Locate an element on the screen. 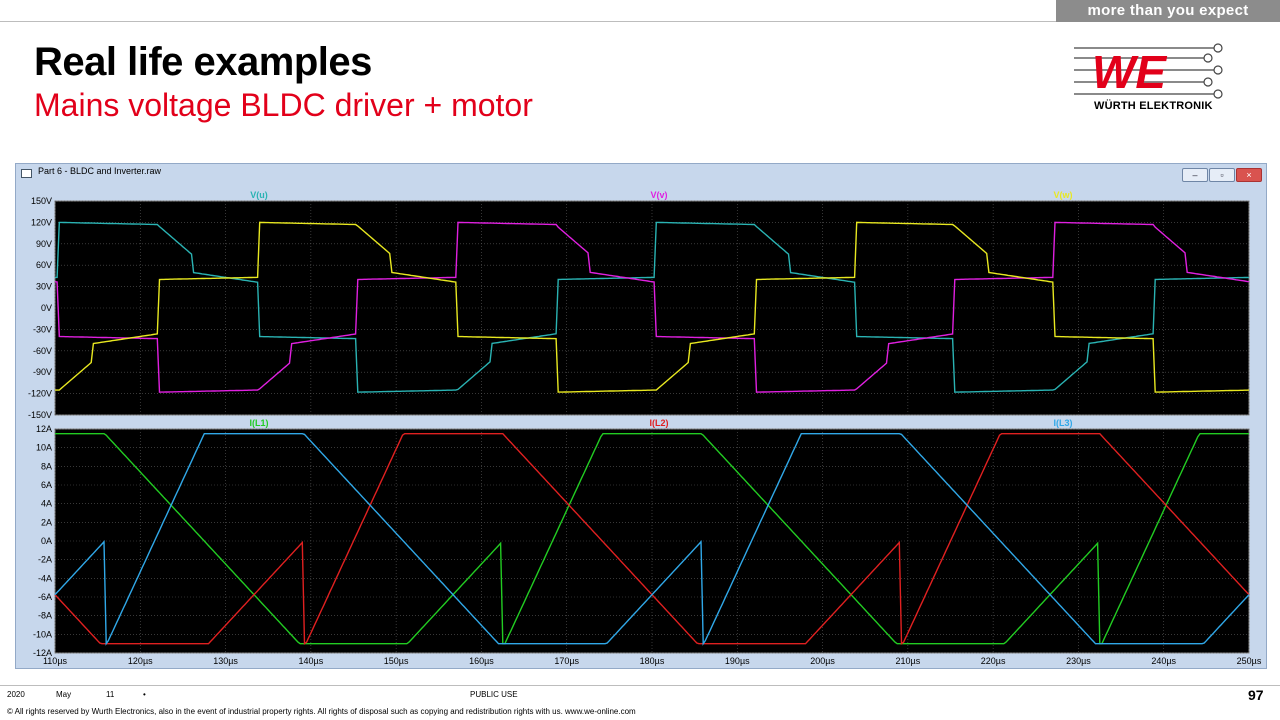 This screenshot has width=1280, height=720. x-tick-label: 150µs is located at coordinates (396, 661).